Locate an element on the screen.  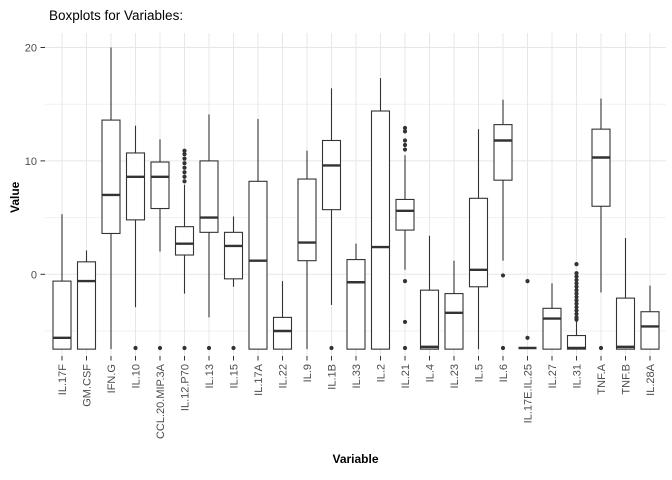
x-tick-label: CCL.20.MIP.3A is located at coordinates (161, 401).